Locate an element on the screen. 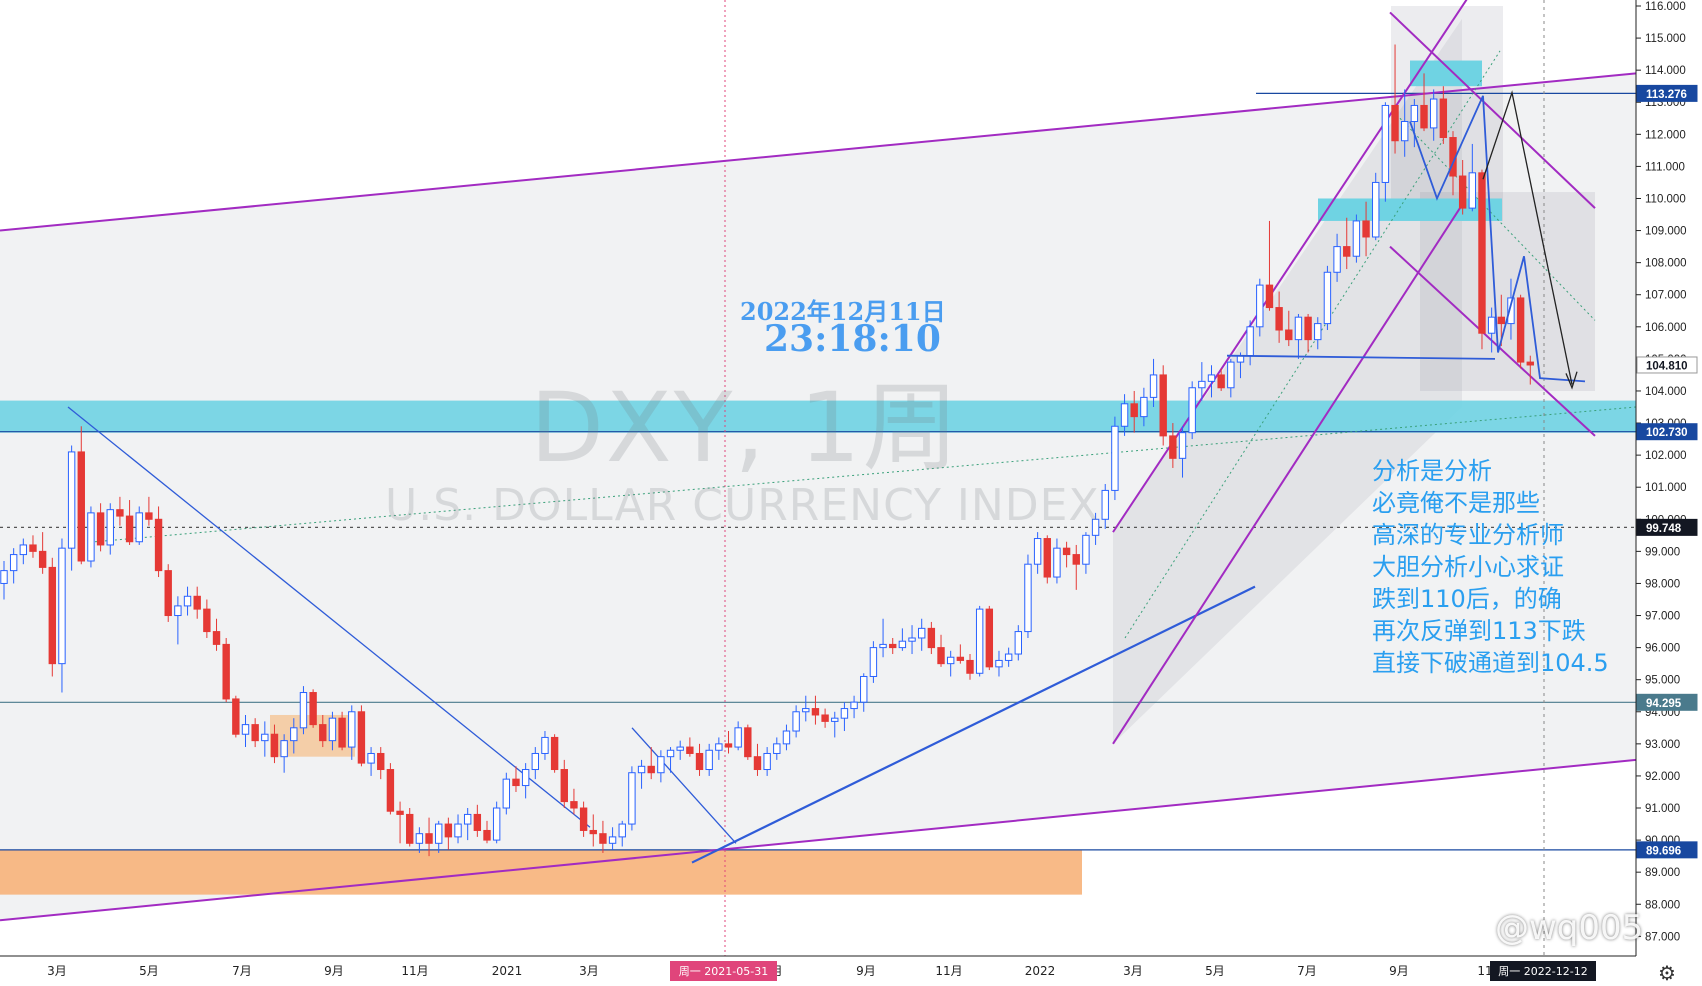 The width and height of the screenshot is (1702, 986). time-tick-label: 7月 is located at coordinates (242, 971).